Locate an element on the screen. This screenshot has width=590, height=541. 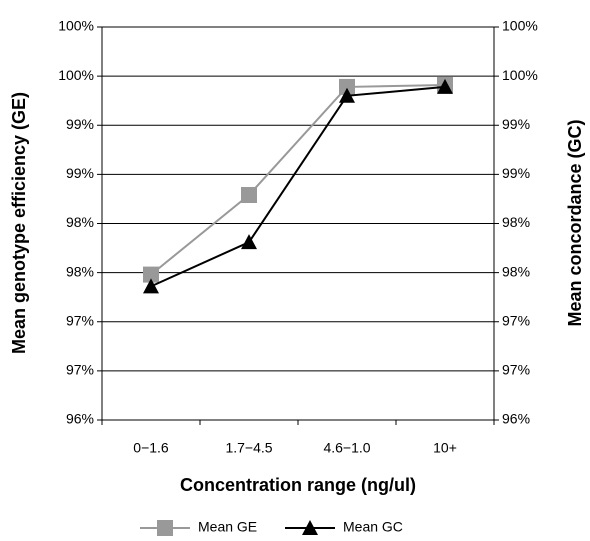
x-tick-label: 1.7−4.5 is located at coordinates (248, 448).